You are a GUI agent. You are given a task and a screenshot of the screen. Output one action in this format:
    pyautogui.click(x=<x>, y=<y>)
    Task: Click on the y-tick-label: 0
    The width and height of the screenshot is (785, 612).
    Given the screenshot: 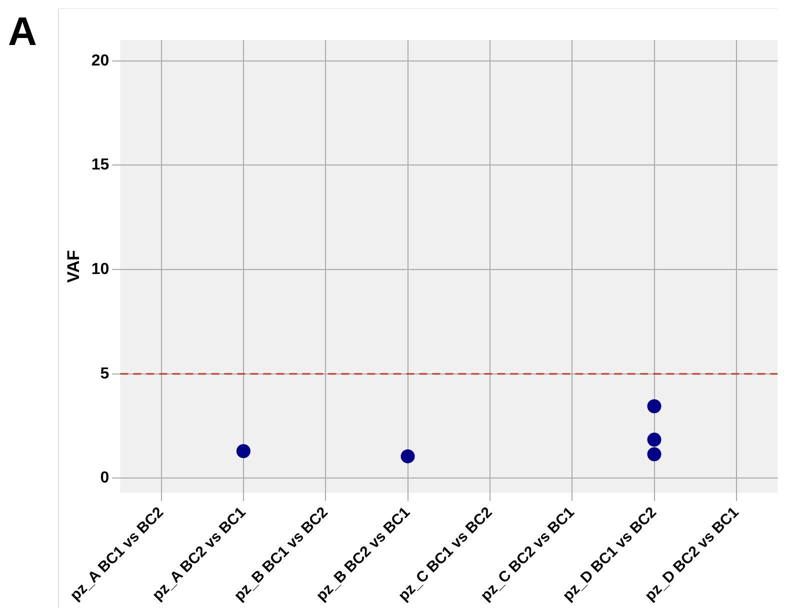 What is the action you would take?
    pyautogui.click(x=105, y=478)
    